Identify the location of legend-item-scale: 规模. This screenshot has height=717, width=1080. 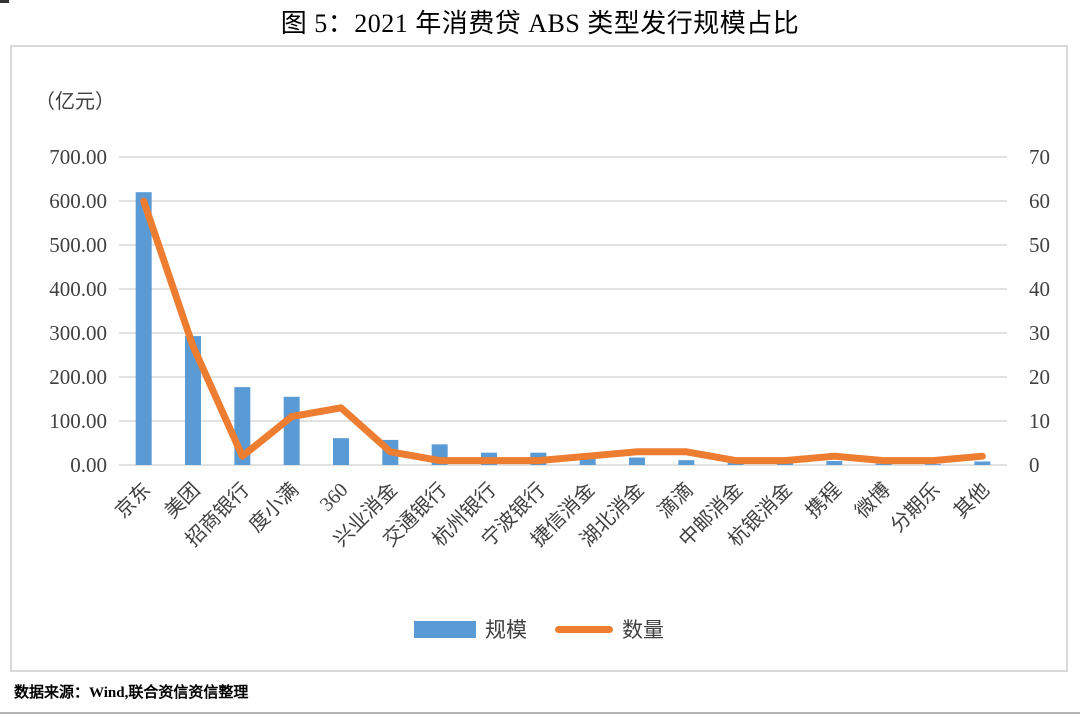
(470, 629).